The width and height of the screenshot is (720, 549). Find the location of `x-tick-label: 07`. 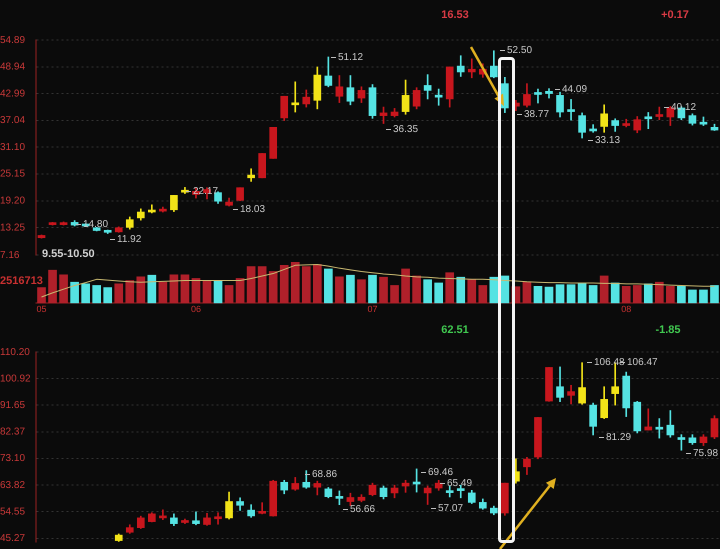

x-tick-label: 07 is located at coordinates (372, 309).